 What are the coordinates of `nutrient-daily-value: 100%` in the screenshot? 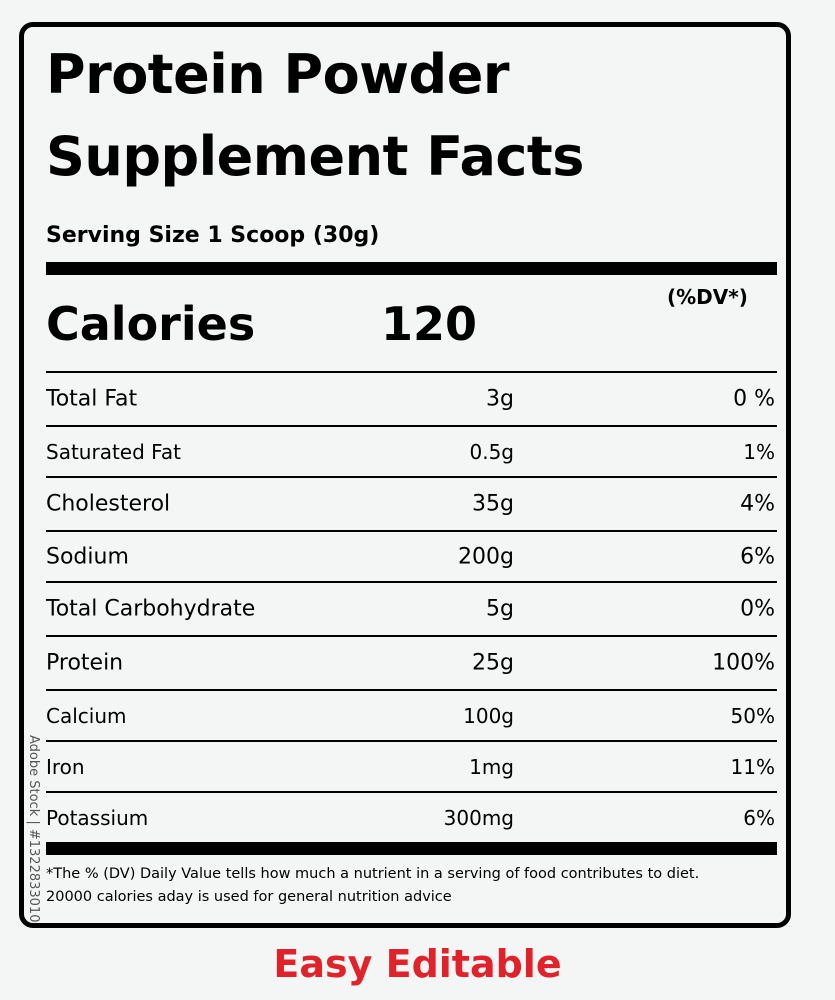 It's located at (743, 663).